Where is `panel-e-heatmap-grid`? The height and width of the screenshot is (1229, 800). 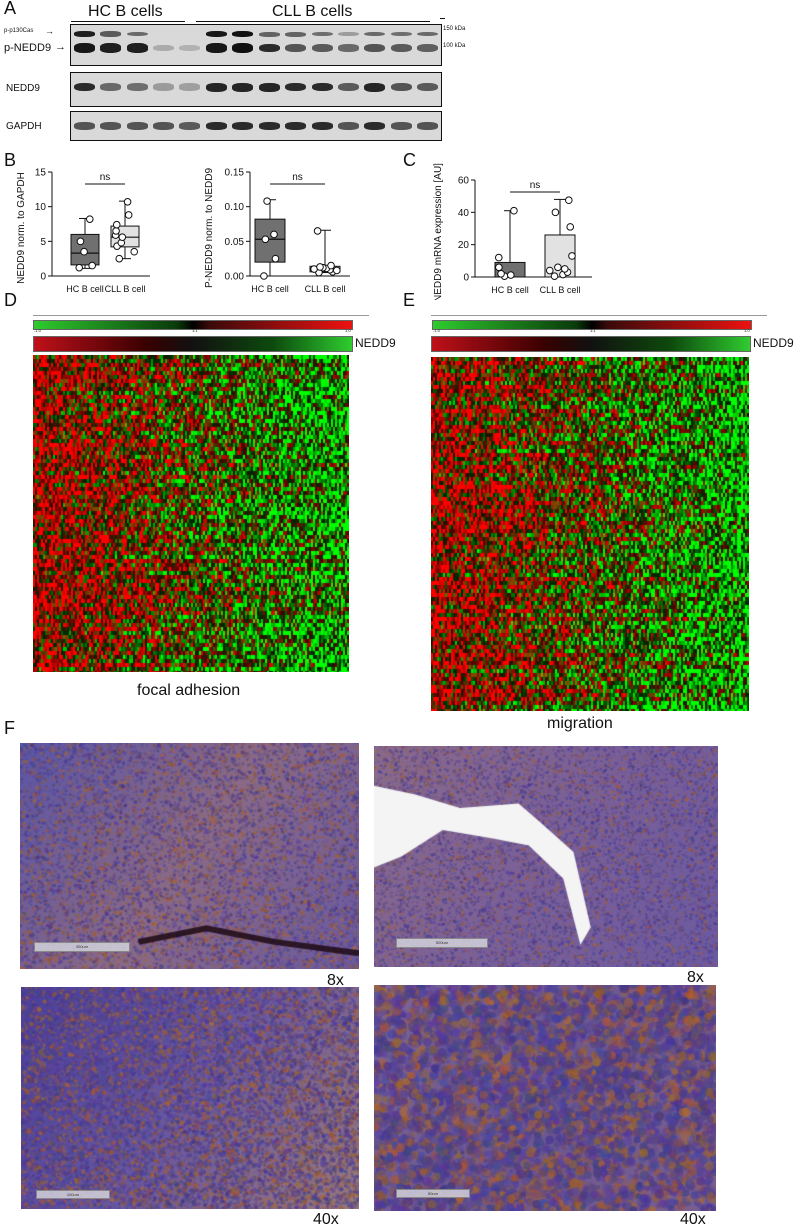 panel-e-heatmap-grid is located at coordinates (590, 534).